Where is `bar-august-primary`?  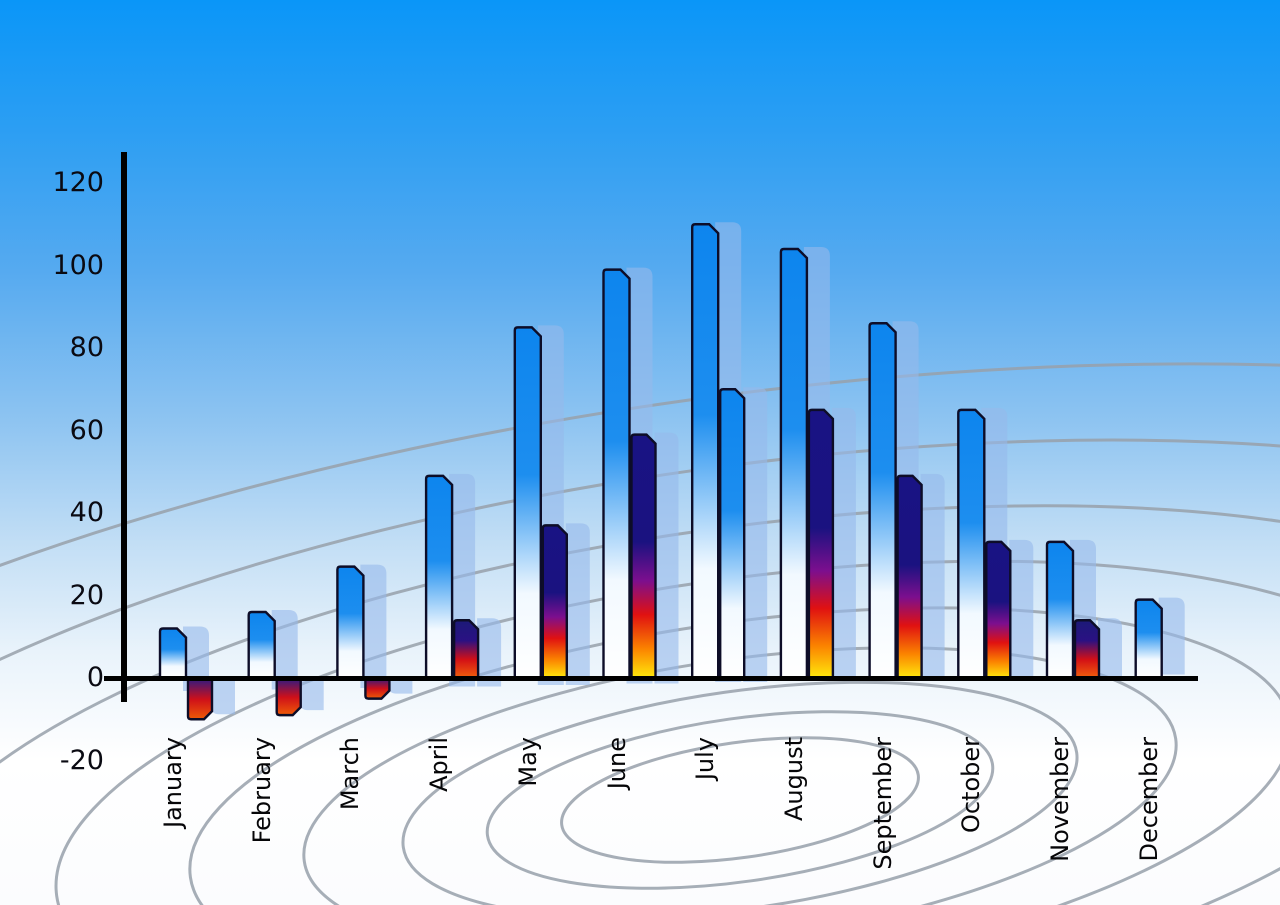 bar-august-primary is located at coordinates (794, 463).